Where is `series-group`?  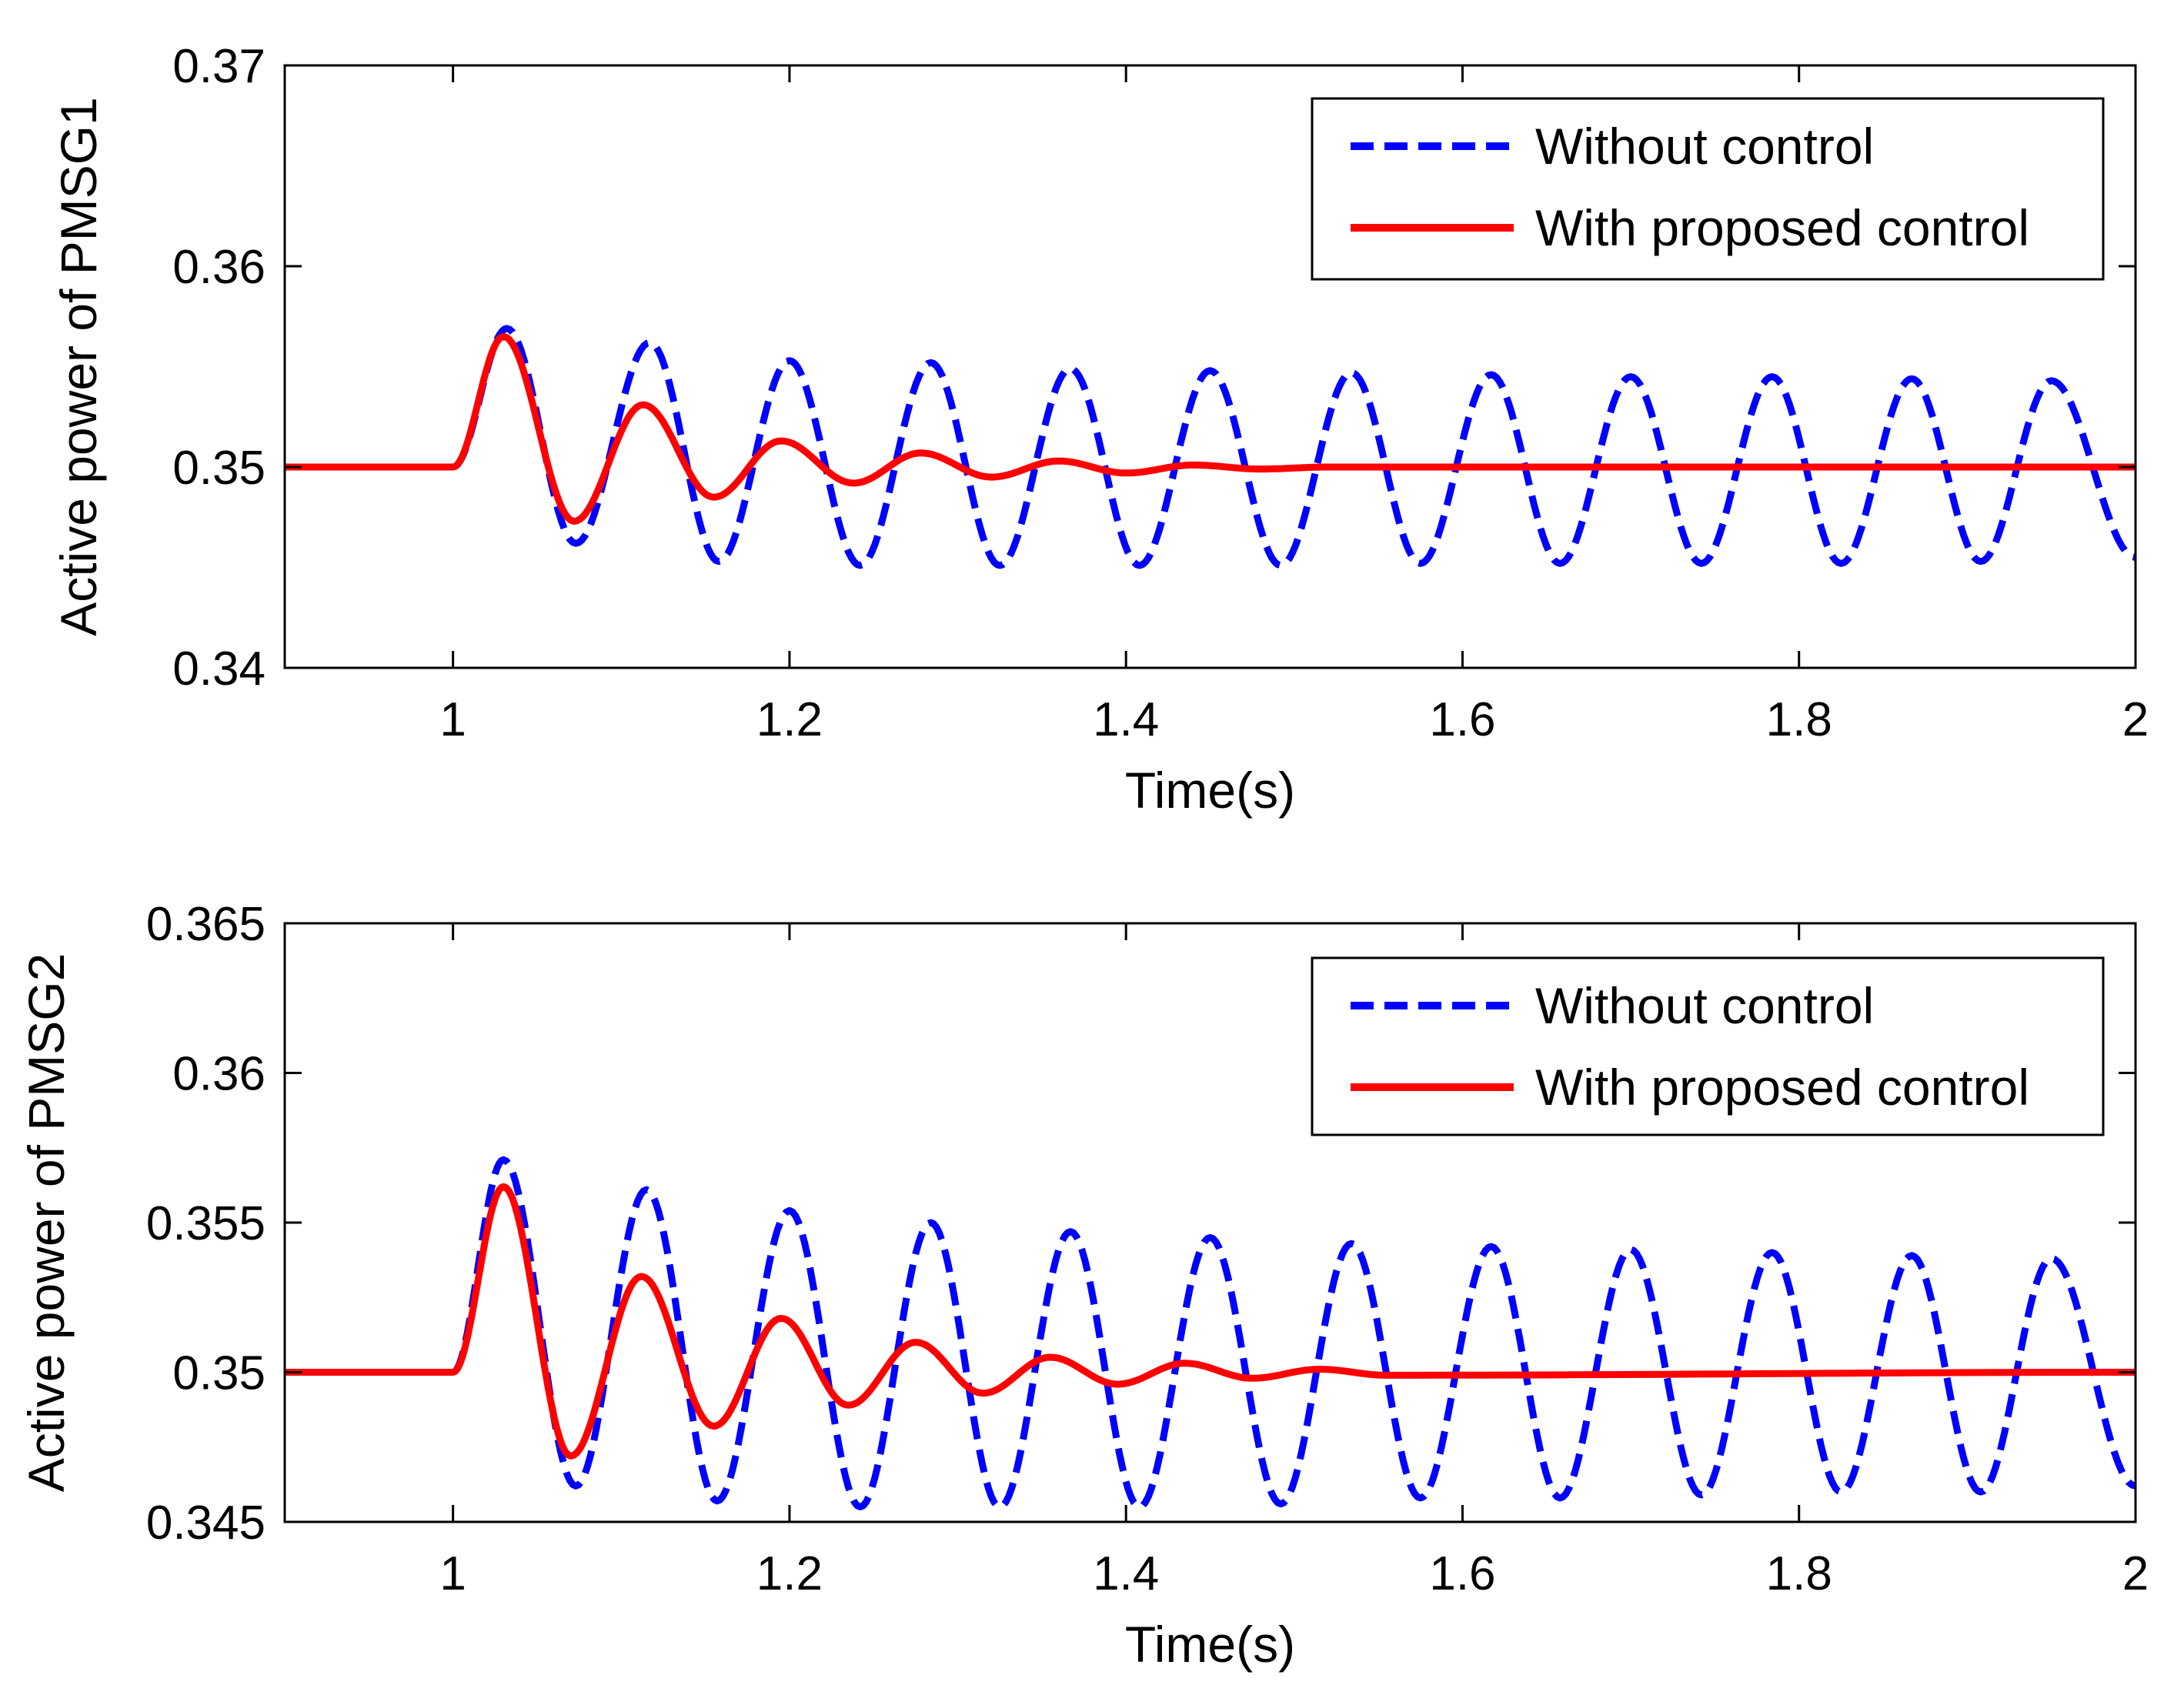 series-group is located at coordinates (1210, 447).